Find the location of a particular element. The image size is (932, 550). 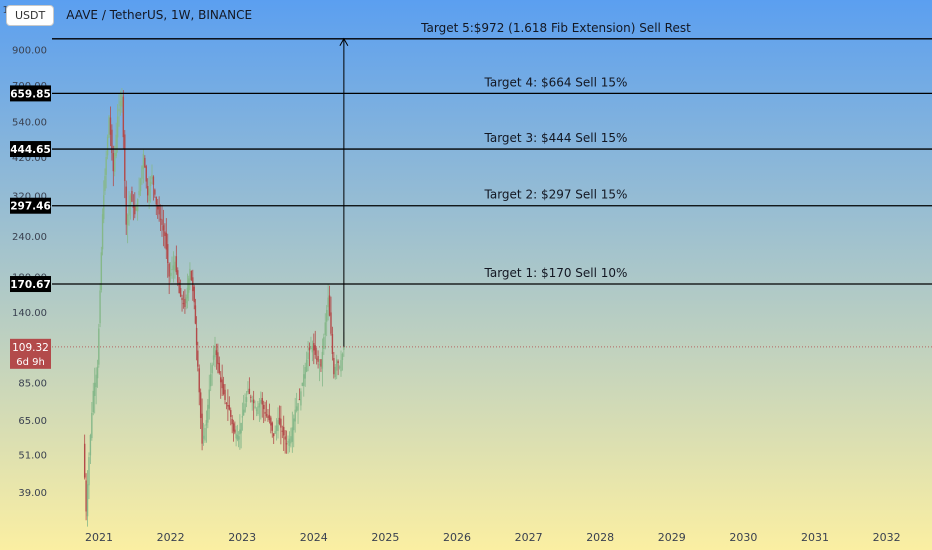

x-tick-label: 2024 is located at coordinates (314, 537).